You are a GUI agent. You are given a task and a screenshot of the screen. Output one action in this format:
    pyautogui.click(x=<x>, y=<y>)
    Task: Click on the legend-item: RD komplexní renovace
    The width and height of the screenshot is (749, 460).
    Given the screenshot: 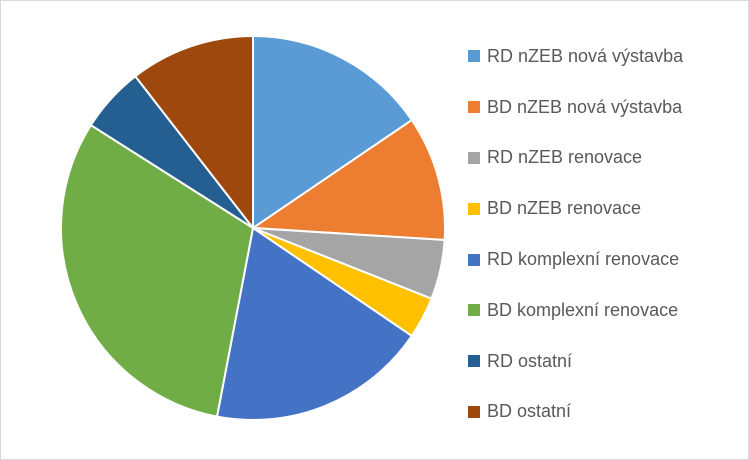 What is the action you would take?
    pyautogui.click(x=605, y=259)
    